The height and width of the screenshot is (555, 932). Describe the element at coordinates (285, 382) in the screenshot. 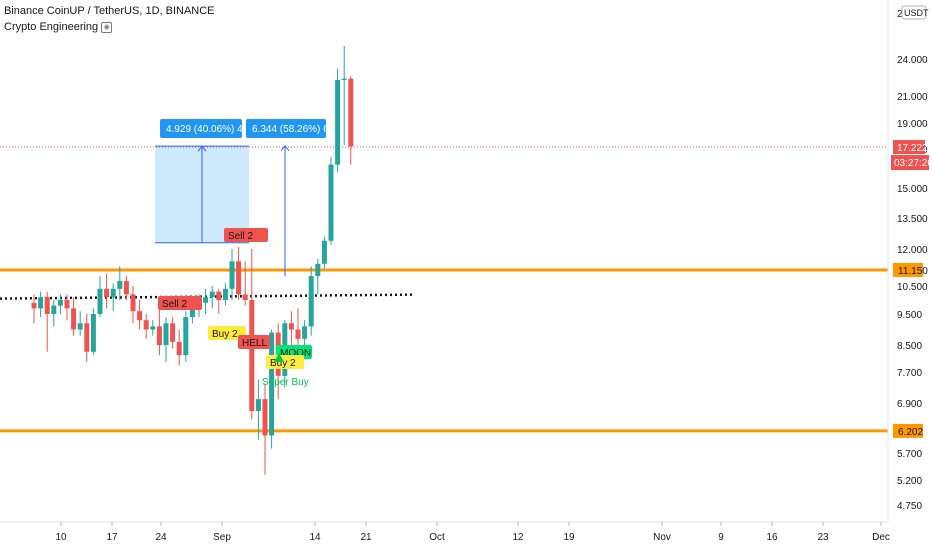

I see `signal-label: Super Buy` at that location.